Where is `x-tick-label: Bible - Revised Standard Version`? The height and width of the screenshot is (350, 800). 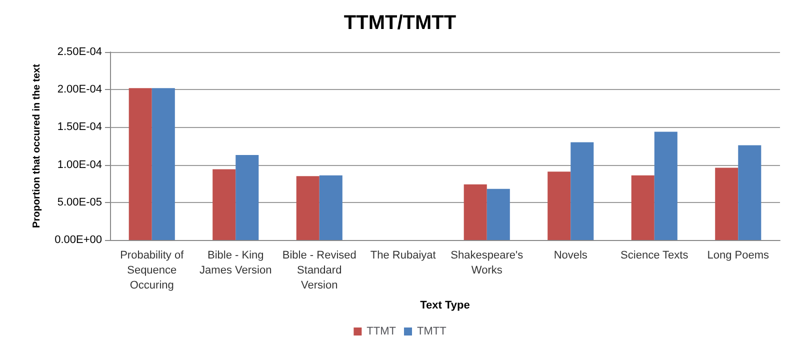
x-tick-label: Bible - Revised Standard Version is located at coordinates (319, 271).